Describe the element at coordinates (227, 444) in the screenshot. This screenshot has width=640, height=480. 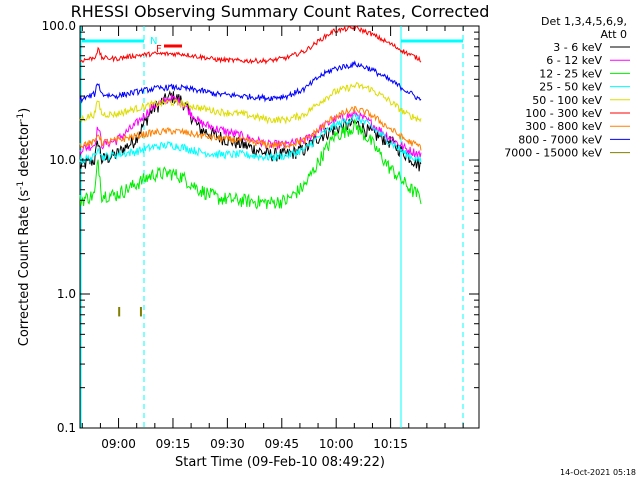
I see `x-tick-label: 09:30` at that location.